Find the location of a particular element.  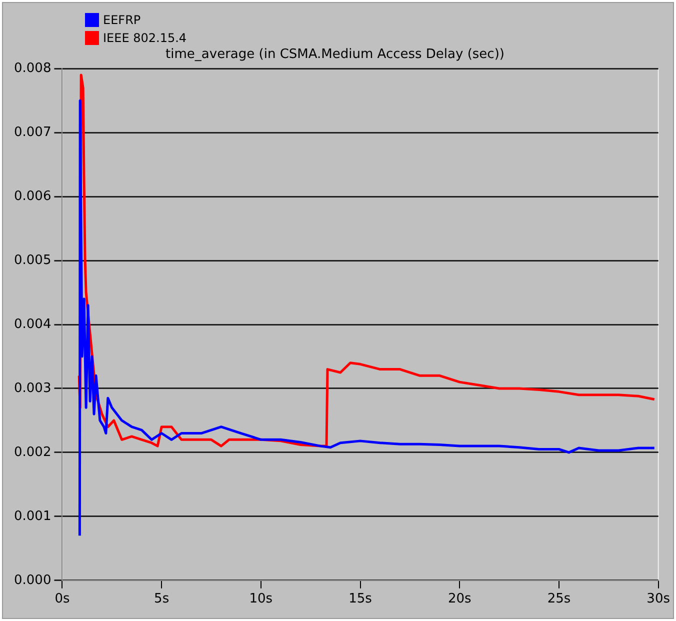

y-tick-label: 0.005 is located at coordinates (33, 260).